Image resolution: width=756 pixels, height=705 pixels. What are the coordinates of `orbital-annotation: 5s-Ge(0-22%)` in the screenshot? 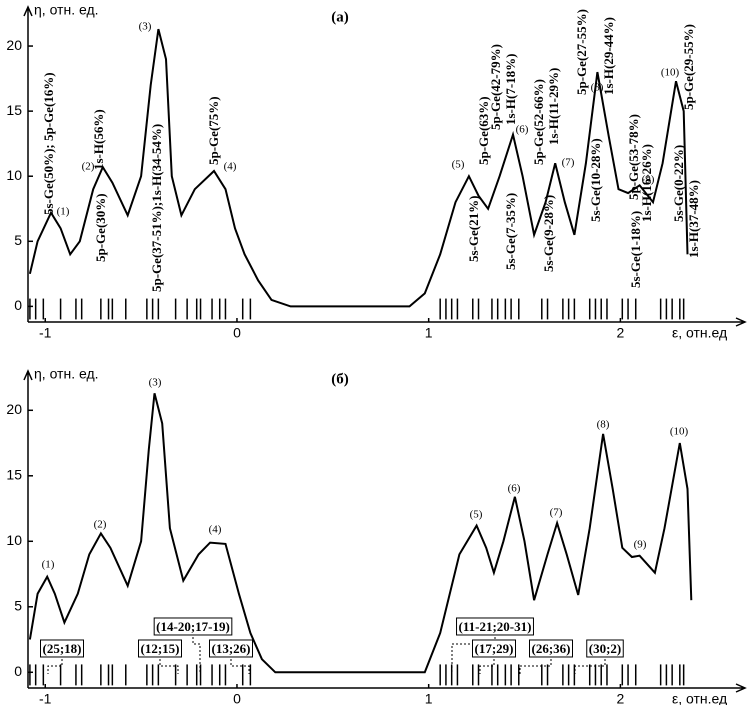 It's located at (678, 183).